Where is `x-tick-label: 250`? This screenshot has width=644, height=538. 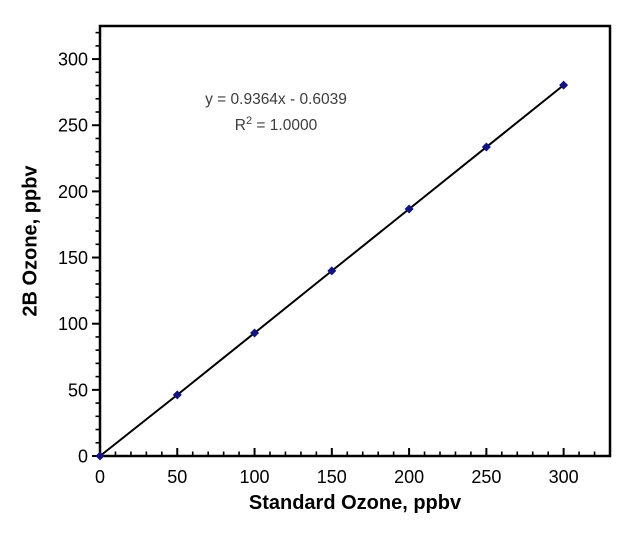 x-tick-label: 250 is located at coordinates (486, 477).